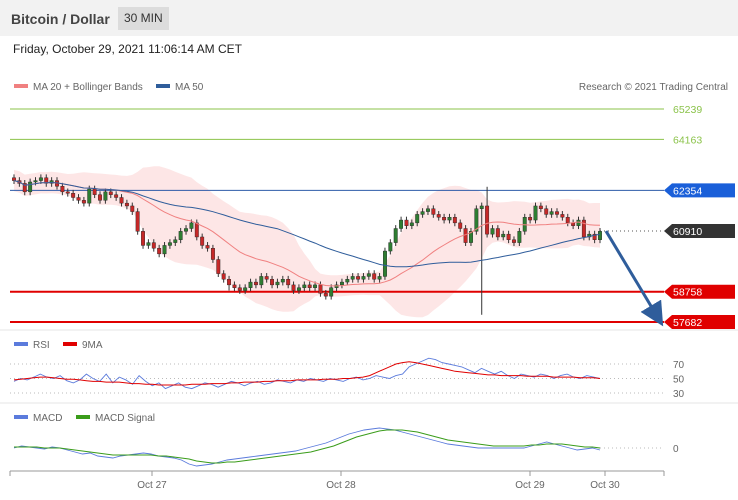  I want to click on level-label-support: 57682, so click(687, 323).